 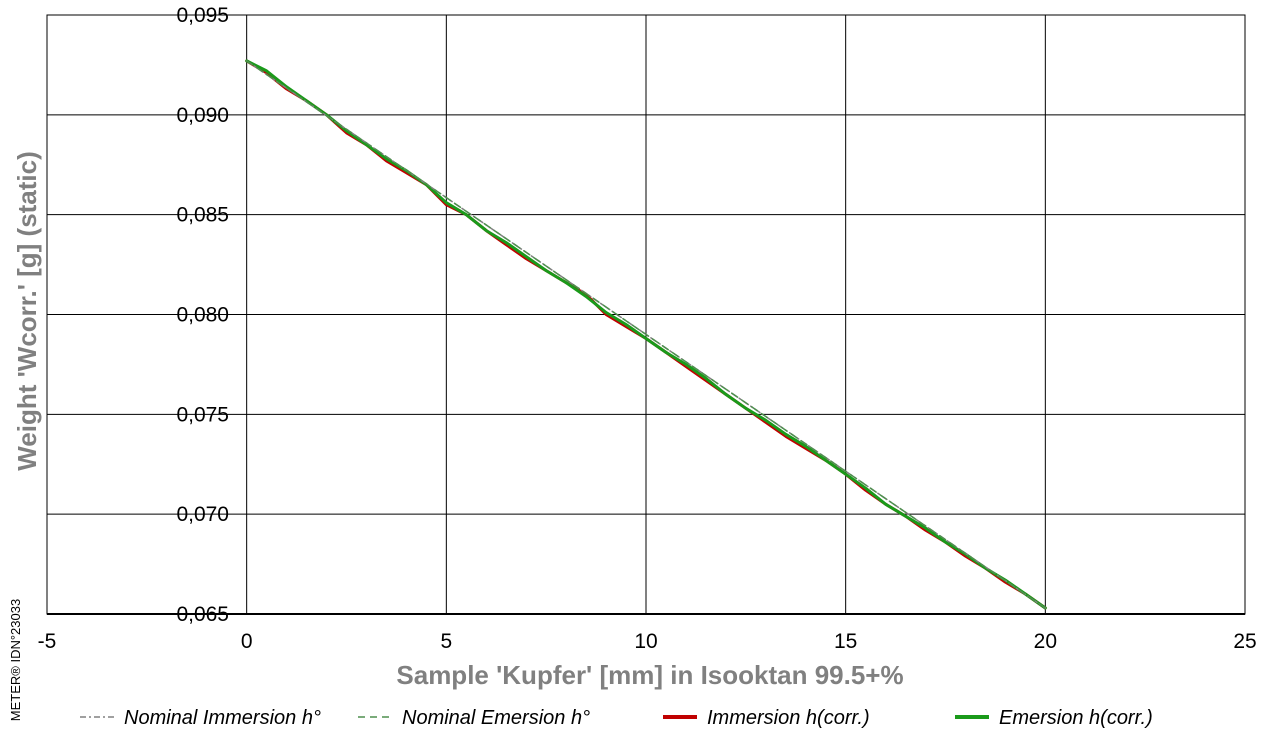 I want to click on y-tick-label: 0,075, so click(x=202, y=414).